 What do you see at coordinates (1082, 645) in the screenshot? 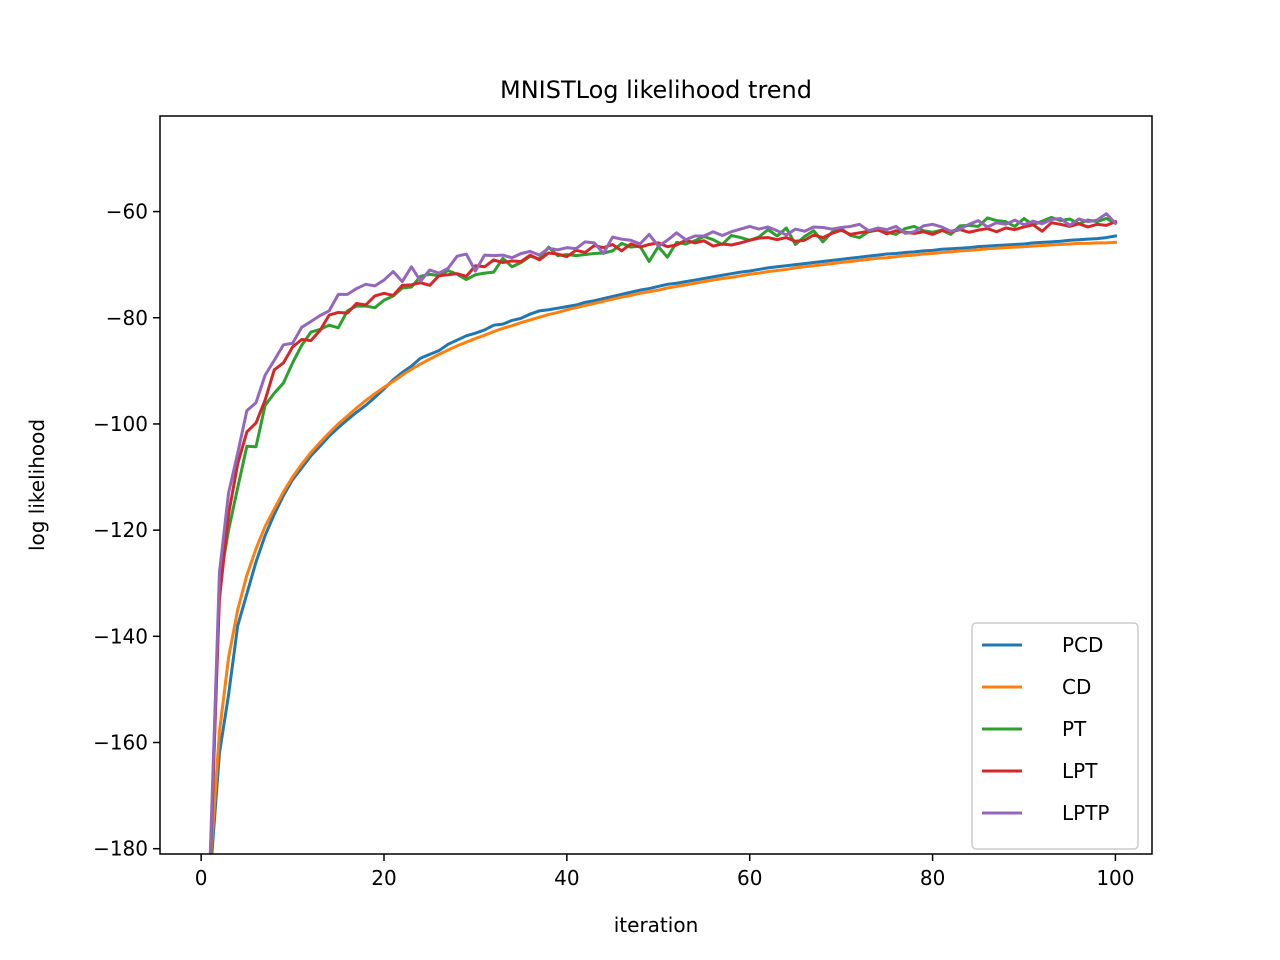
I see `legend-label-pcd: PCD` at bounding box center [1082, 645].